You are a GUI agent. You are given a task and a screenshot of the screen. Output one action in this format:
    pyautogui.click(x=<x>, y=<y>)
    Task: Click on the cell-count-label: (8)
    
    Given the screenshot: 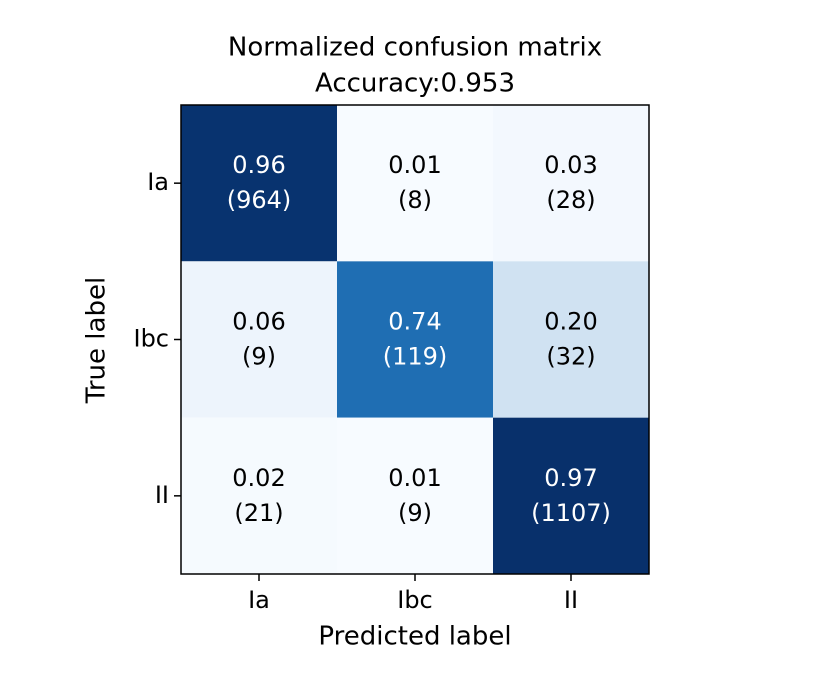 What is the action you would take?
    pyautogui.click(x=415, y=200)
    